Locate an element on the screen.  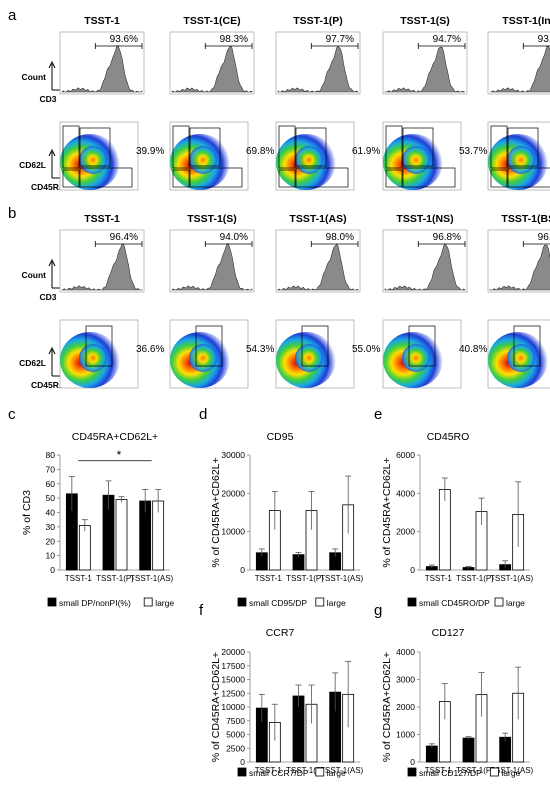
histogram-percent: 97.7% is located at coordinates (340, 39).